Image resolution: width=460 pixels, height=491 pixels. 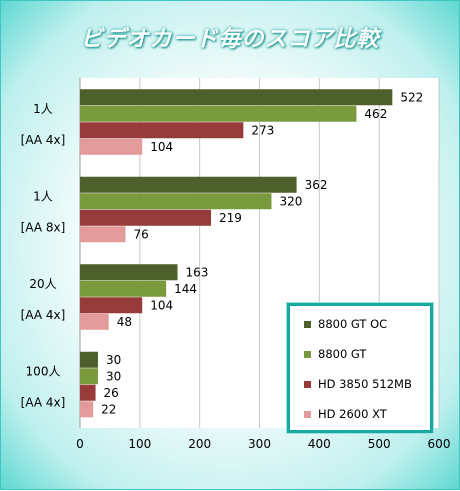 What do you see at coordinates (140, 235) in the screenshot?
I see `data-label: 76` at bounding box center [140, 235].